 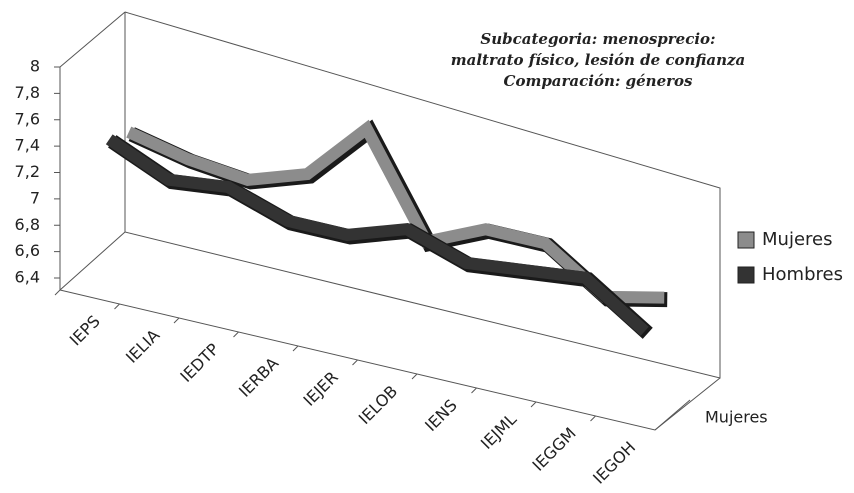 What do you see at coordinates (27, 171) in the screenshot?
I see `y-tick-label: 7,2` at bounding box center [27, 171].